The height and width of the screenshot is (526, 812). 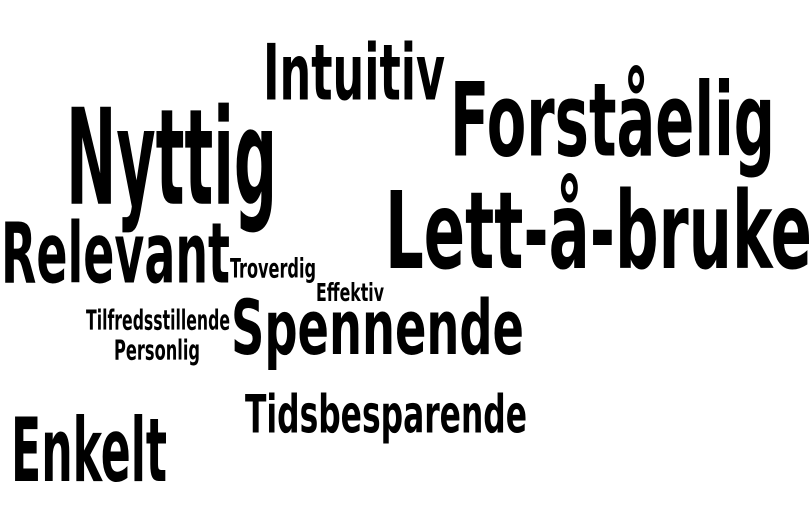 What do you see at coordinates (115, 253) in the screenshot?
I see `word-relevant: Relevant` at bounding box center [115, 253].